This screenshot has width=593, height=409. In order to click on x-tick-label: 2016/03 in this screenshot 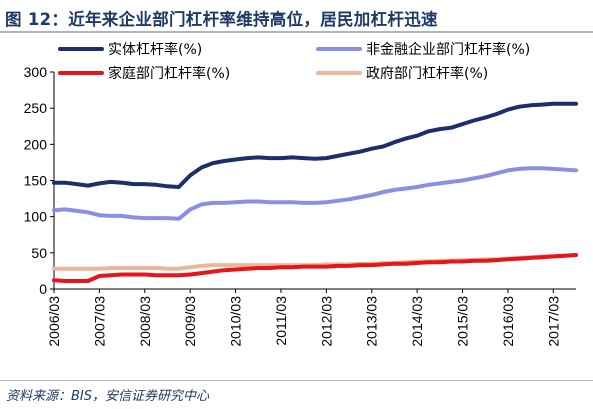, I will do `click(508, 321)`.